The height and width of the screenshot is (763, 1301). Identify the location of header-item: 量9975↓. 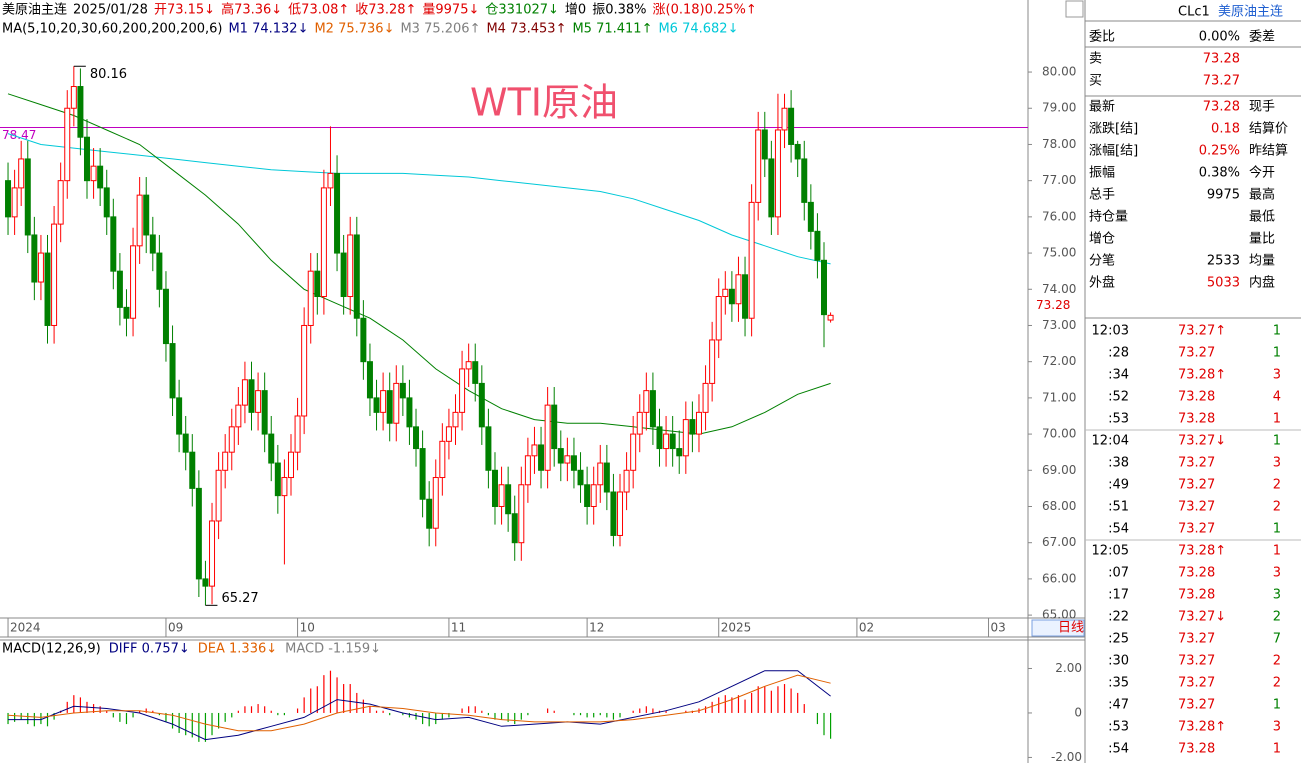
(450, 10).